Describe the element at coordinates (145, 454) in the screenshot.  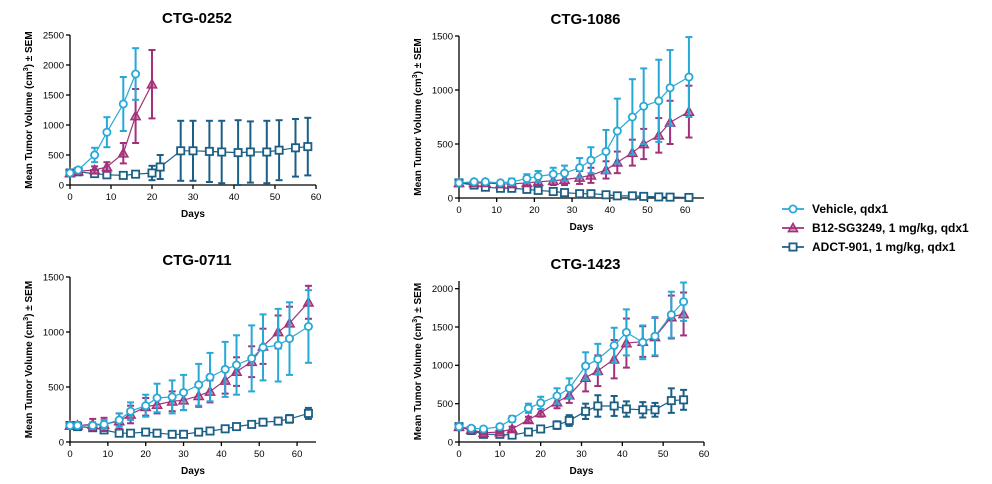
I see `x-tick-label: 20` at that location.